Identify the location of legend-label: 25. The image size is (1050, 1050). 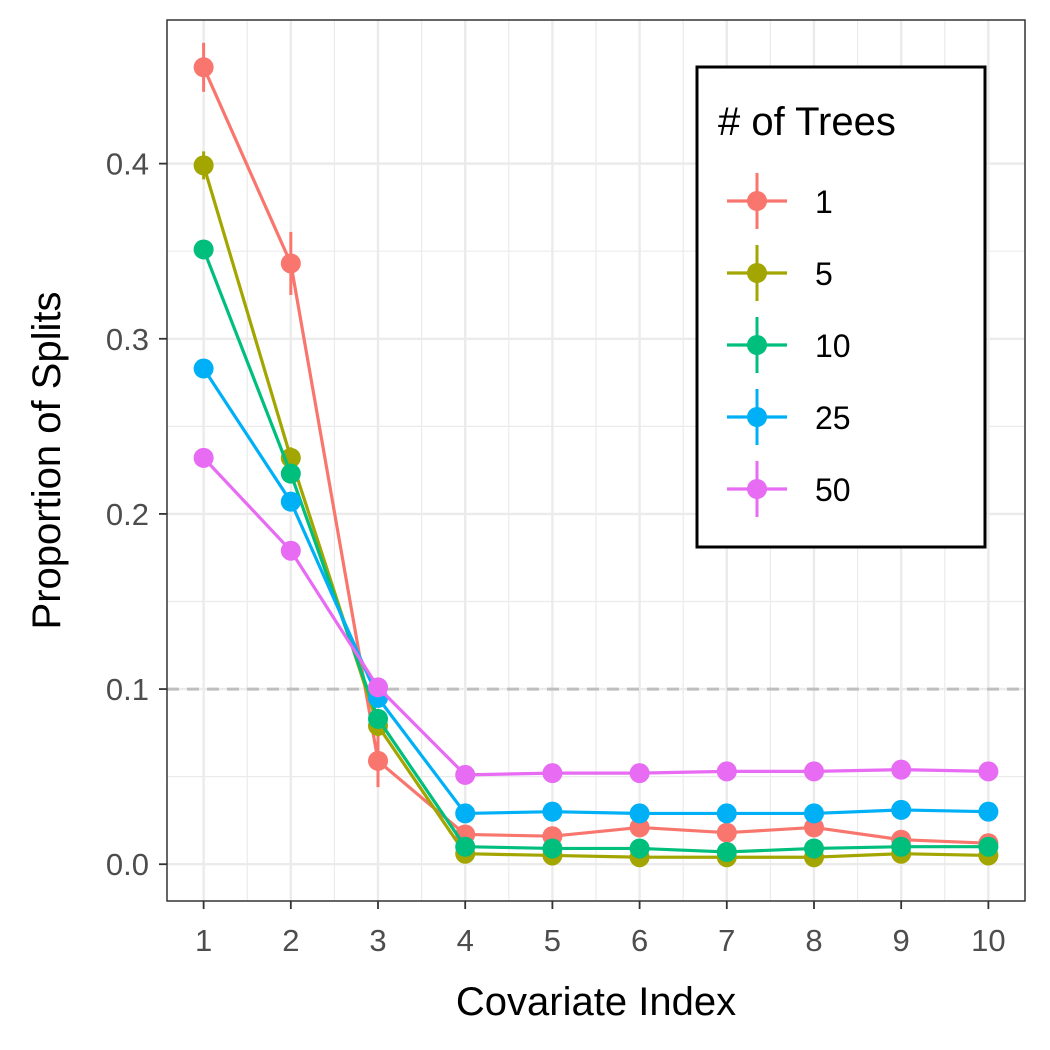
(833, 418).